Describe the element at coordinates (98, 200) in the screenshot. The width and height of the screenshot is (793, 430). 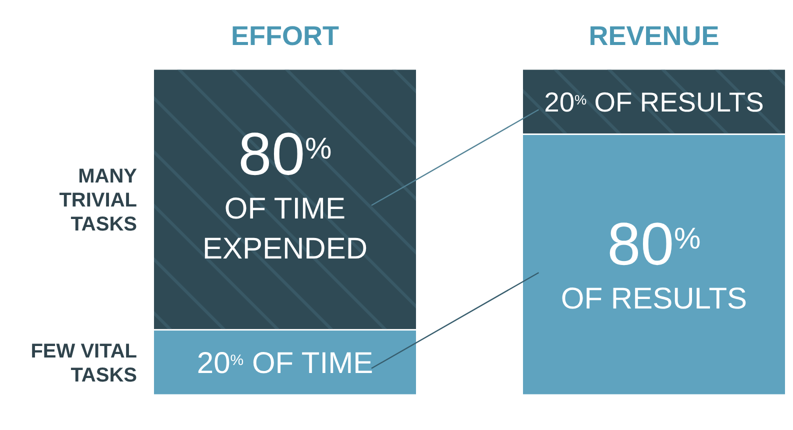
I see `series-label: MANY TRIVIAL TASKS` at that location.